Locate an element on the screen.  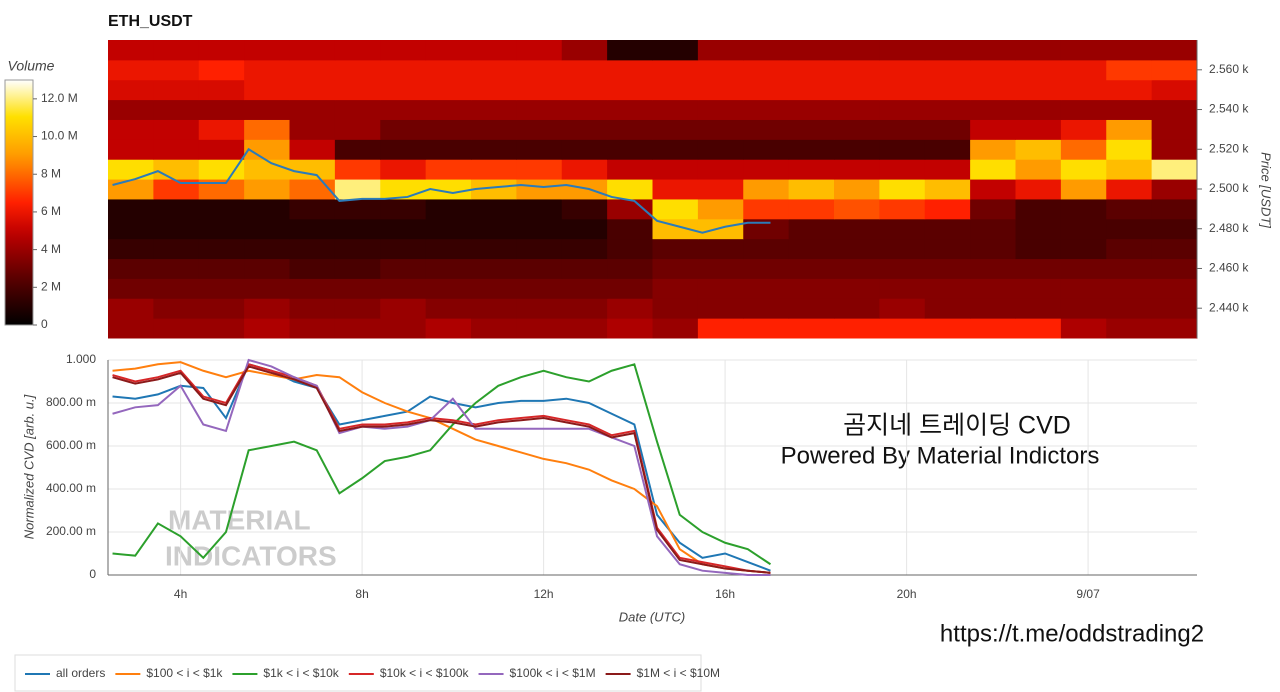
annotation: Powered By Material Indictors is located at coordinates (940, 455).